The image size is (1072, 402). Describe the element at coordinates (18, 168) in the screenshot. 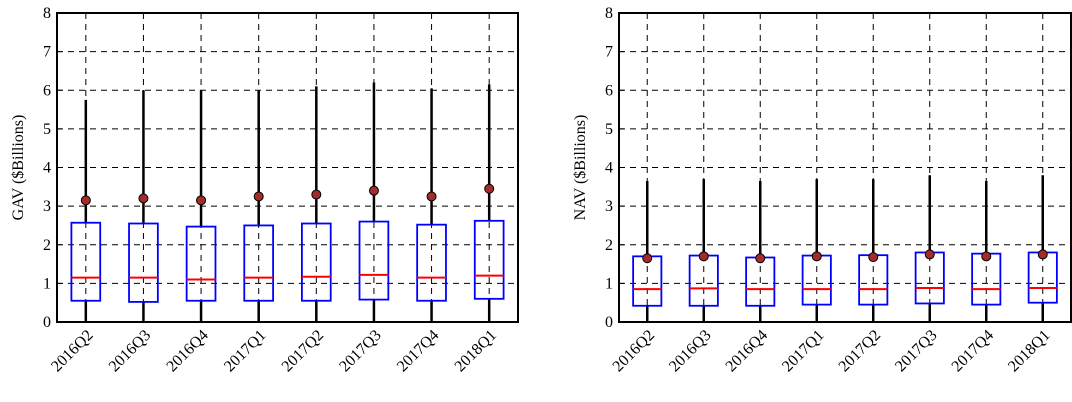

I see `y-axis-label: GAV ($Billions)` at that location.